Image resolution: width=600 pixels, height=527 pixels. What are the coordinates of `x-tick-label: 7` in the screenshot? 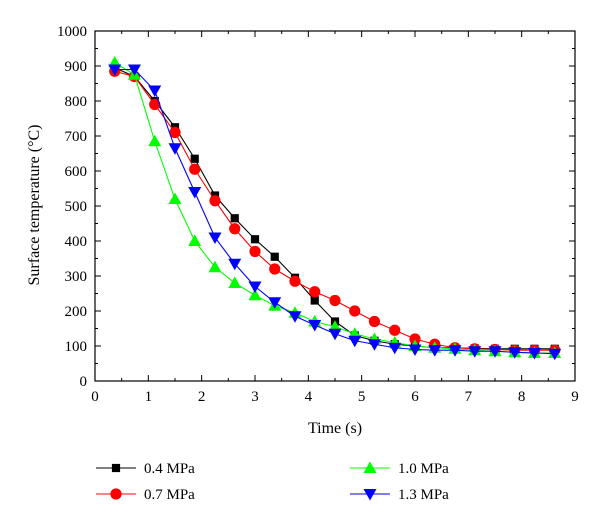 It's located at (469, 397).